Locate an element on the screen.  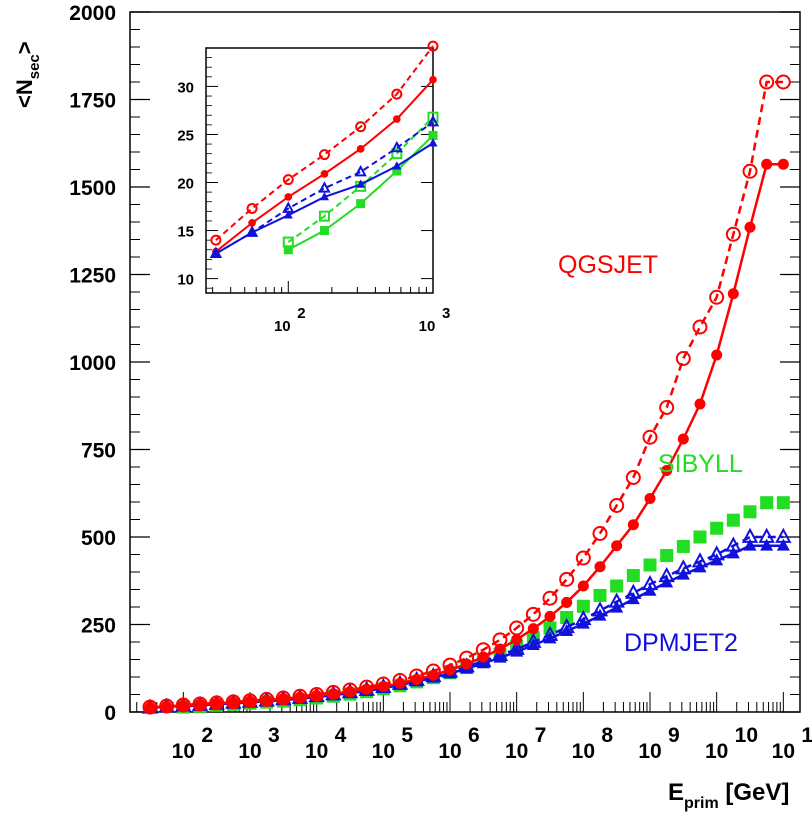
inset-y-tick-label: 15 is located at coordinates (185, 232).